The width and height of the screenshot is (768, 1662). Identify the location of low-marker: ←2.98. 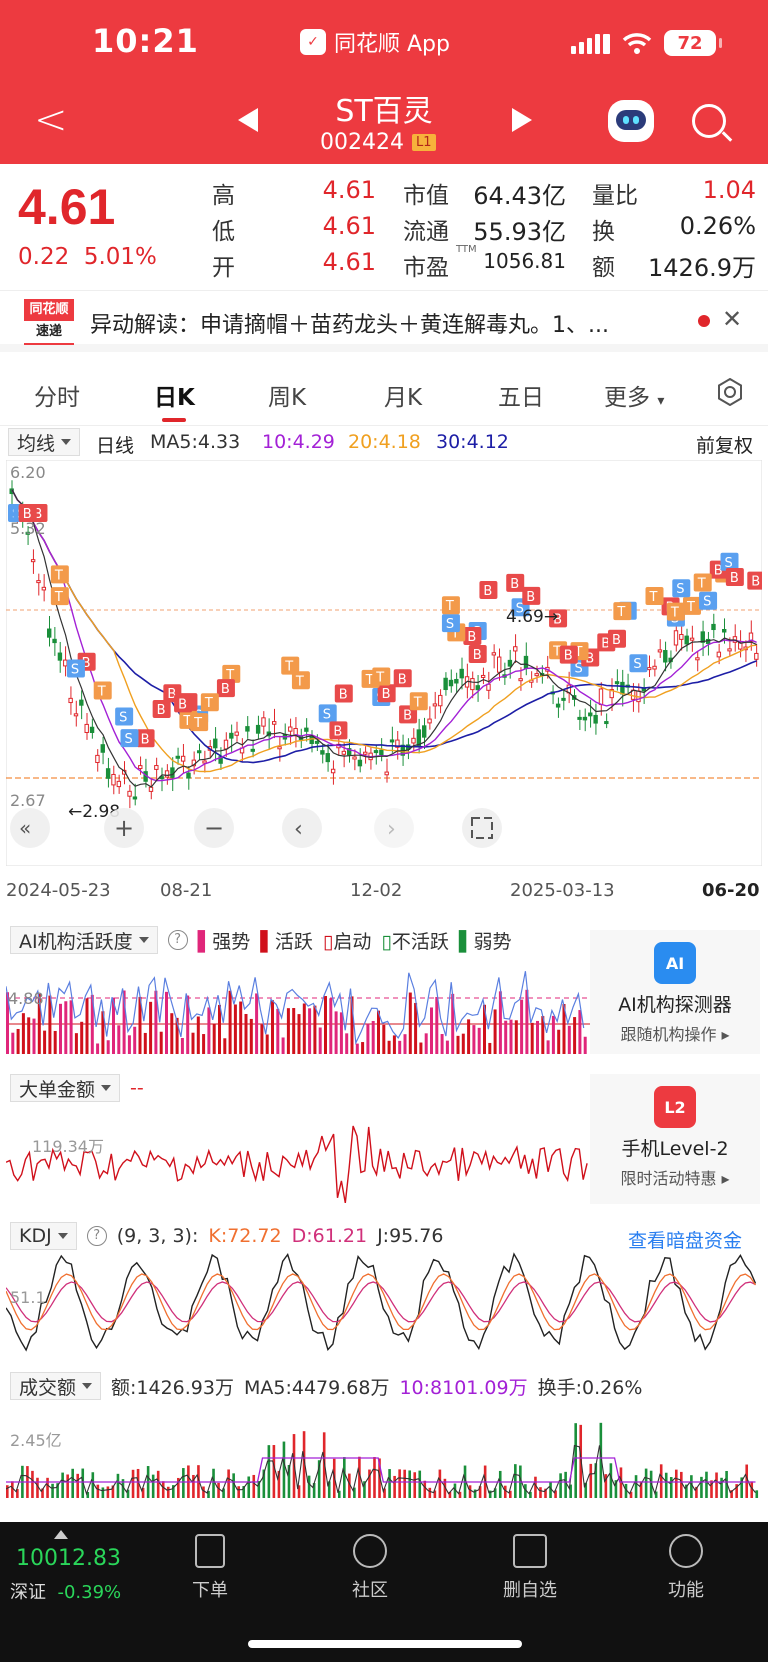
(94, 812).